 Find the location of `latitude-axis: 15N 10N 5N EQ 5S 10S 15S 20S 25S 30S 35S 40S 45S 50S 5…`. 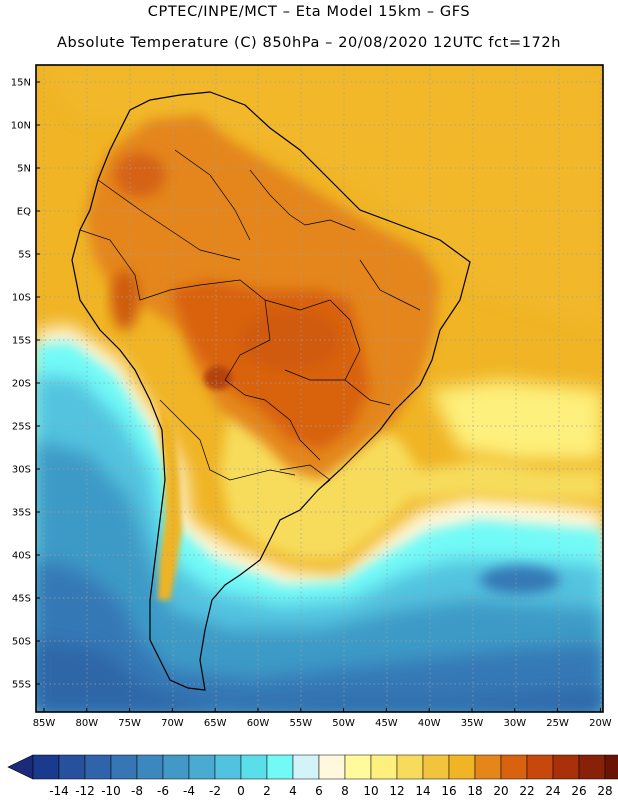

latitude-axis: 15N 10N 5N EQ 5S 10S 15S 20S 25S 30S 35S 40S 45S 50S 5… is located at coordinates (25, 384).